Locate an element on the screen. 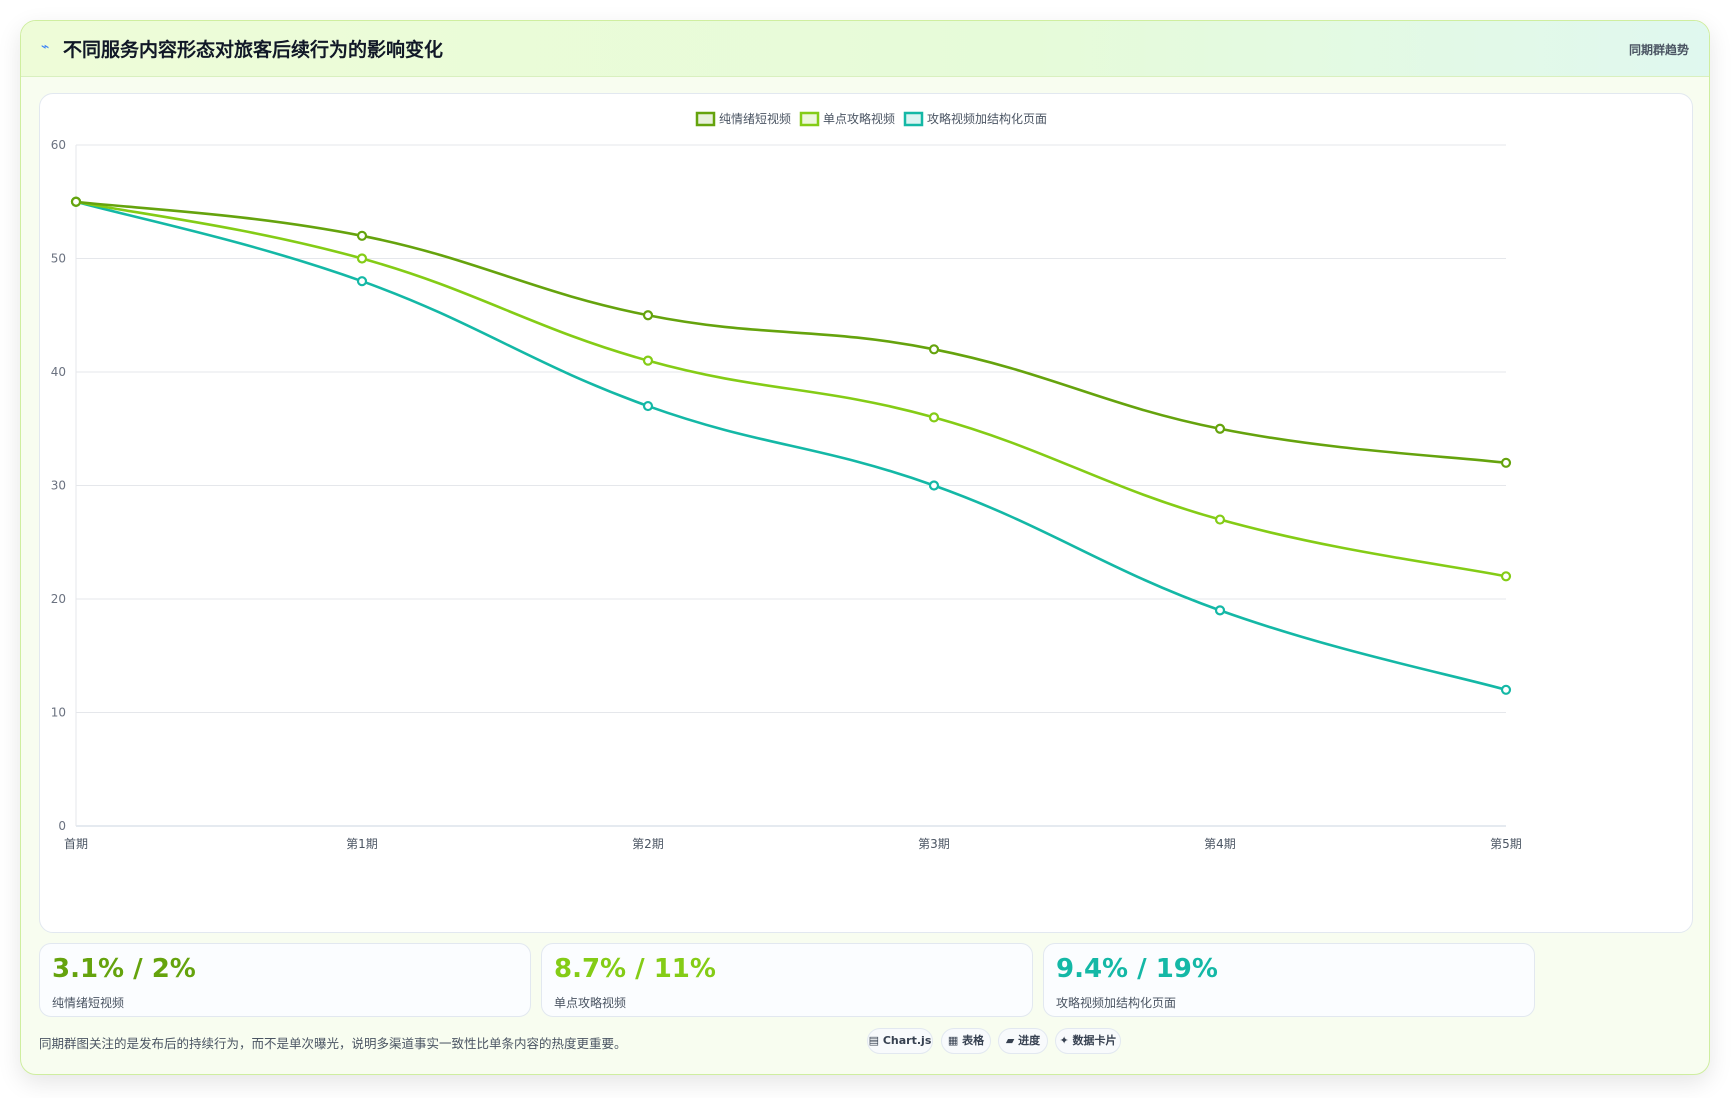 The width and height of the screenshot is (1732, 1098). y-tick-label: 50 is located at coordinates (58, 259).